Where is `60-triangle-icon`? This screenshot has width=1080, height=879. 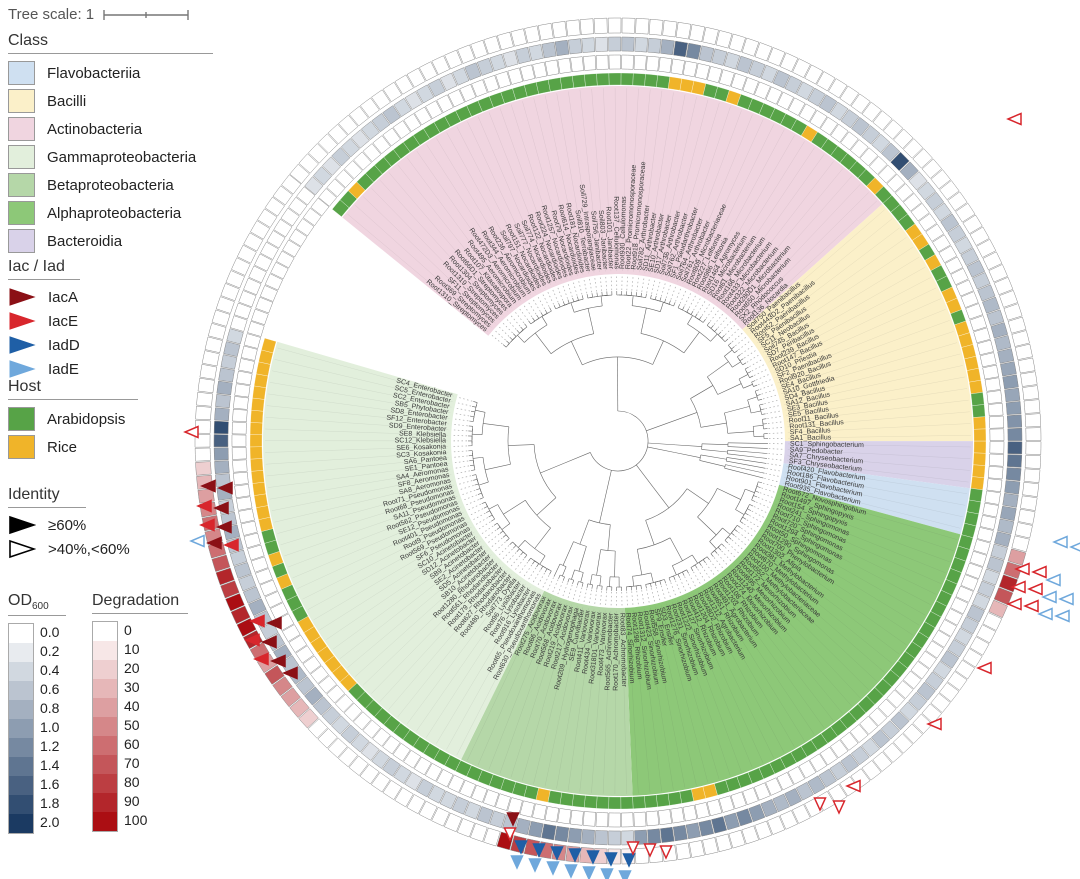
60-triangle-icon is located at coordinates (22, 525).